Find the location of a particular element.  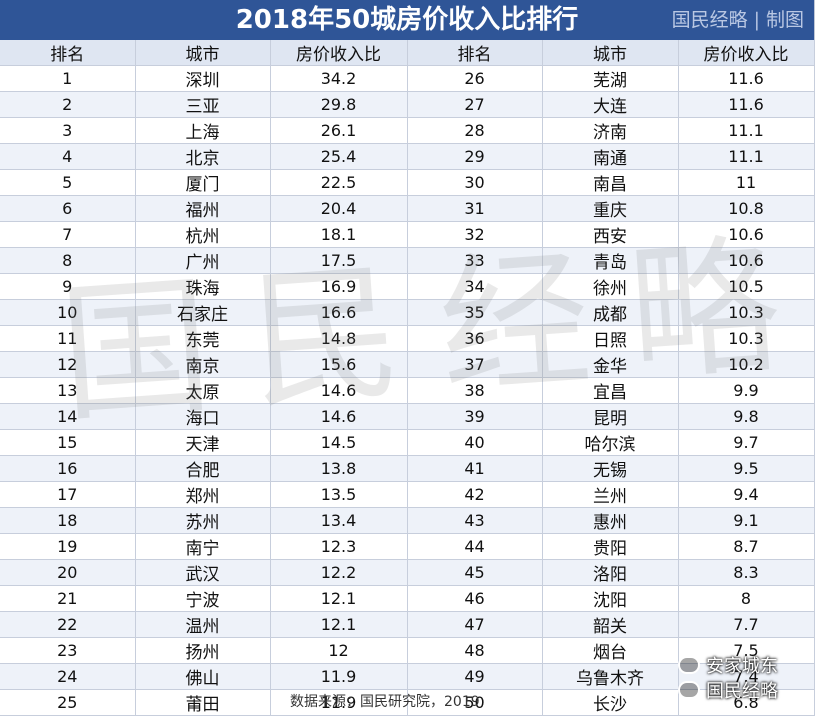

cell-ratio-2: 8 is located at coordinates (746, 598).